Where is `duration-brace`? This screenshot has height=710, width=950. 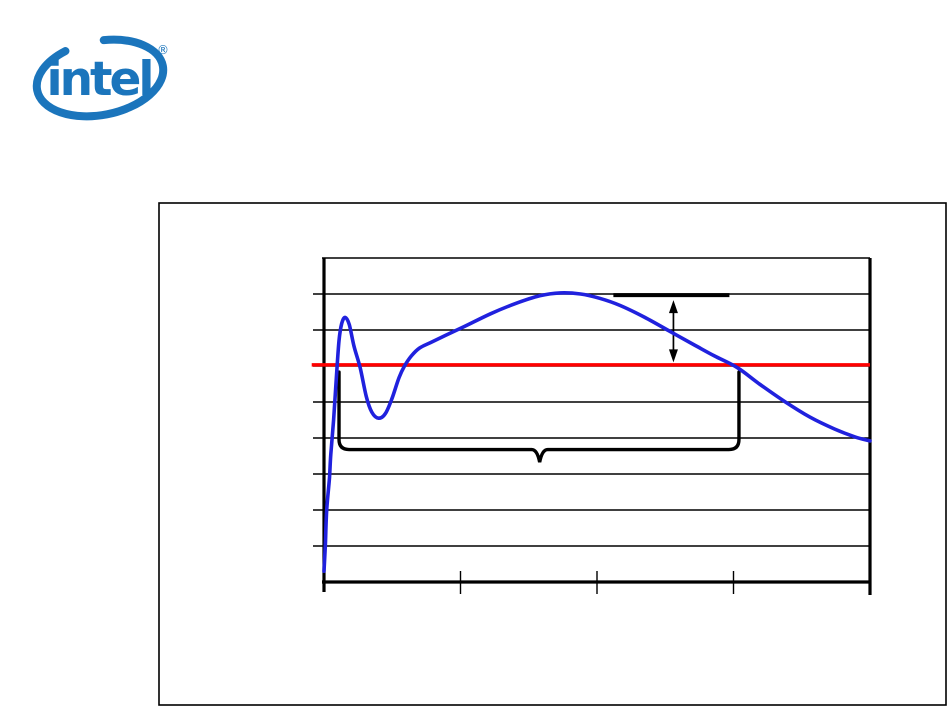
duration-brace is located at coordinates (539, 416).